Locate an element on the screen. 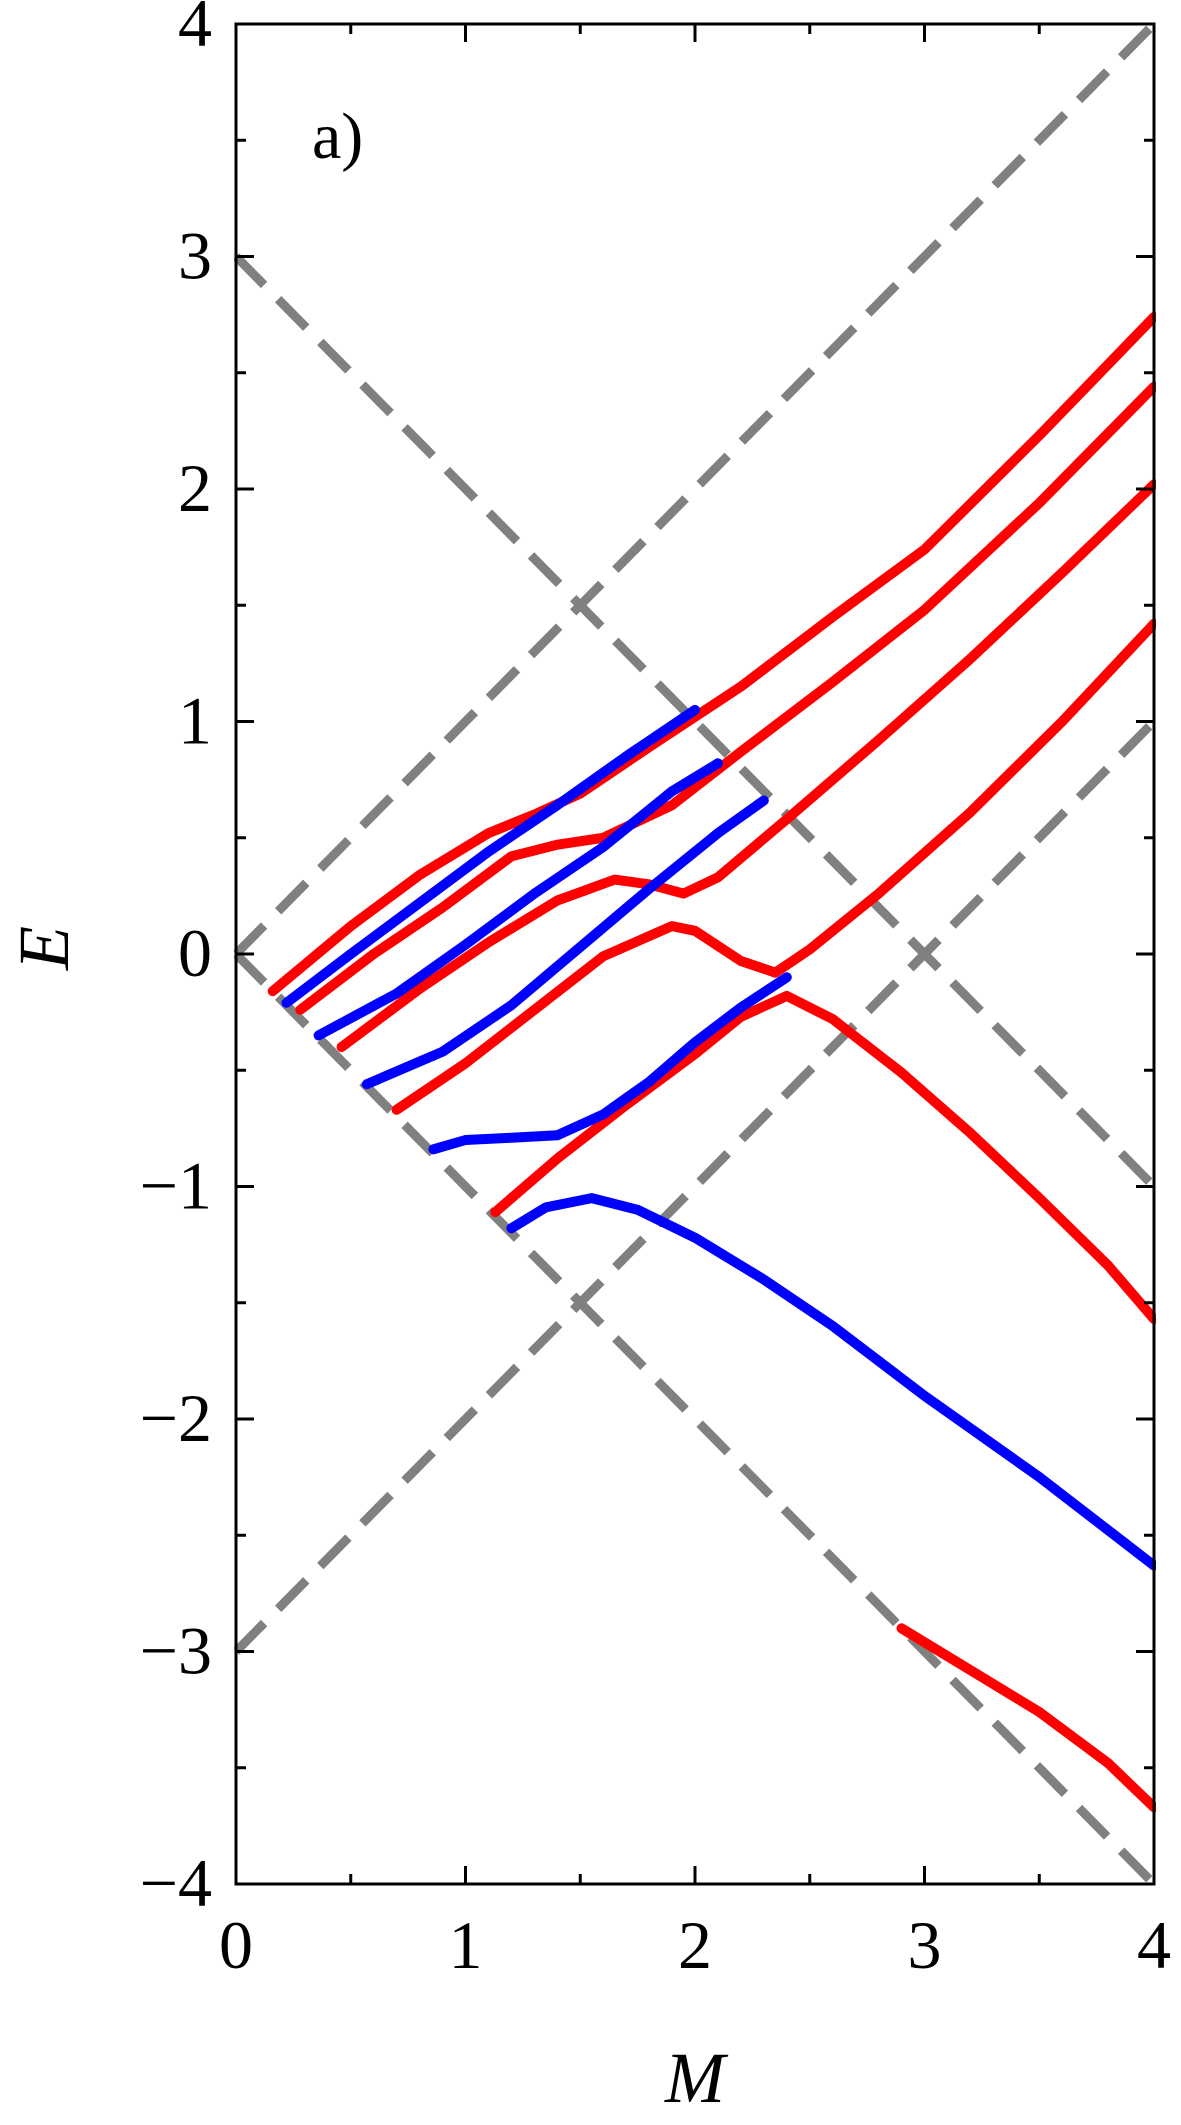 The height and width of the screenshot is (2125, 1181). x-axis-label: M is located at coordinates (696, 2078).